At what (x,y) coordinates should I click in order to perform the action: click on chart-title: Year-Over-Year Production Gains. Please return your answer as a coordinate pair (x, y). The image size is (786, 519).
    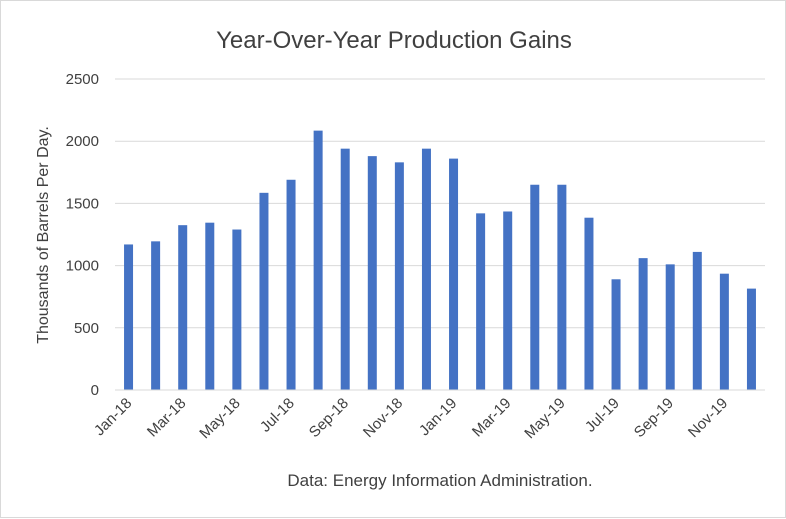
    Looking at the image, I should click on (394, 40).